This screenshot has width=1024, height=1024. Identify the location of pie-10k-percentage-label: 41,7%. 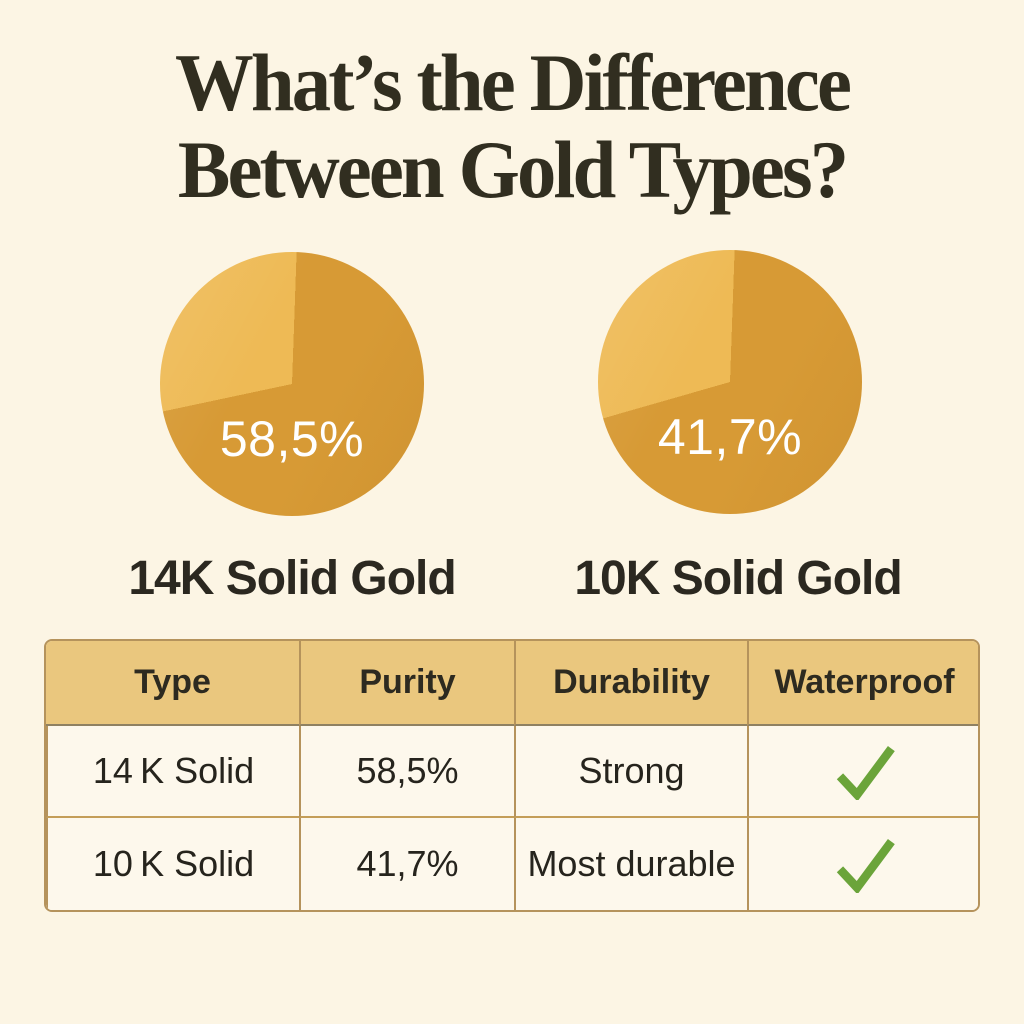
(730, 437).